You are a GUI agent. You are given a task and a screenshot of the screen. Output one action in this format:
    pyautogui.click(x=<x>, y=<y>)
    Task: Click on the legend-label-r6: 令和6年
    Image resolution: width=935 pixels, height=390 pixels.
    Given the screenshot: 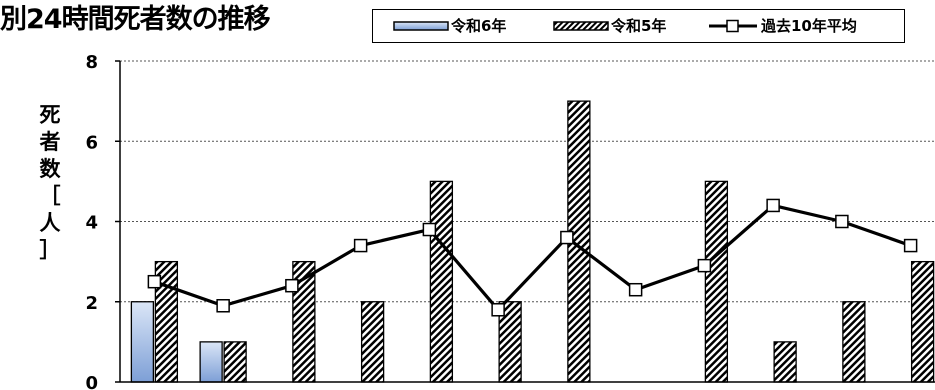 What is the action you would take?
    pyautogui.click(x=479, y=26)
    